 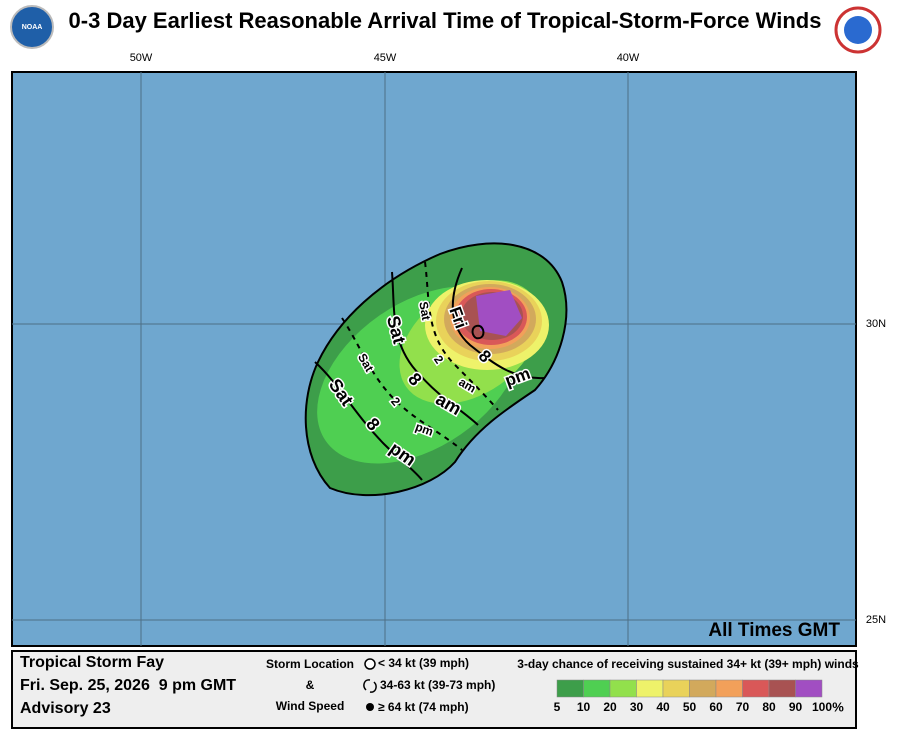 What do you see at coordinates (796, 707) in the screenshot?
I see `scale-label: 90` at bounding box center [796, 707].